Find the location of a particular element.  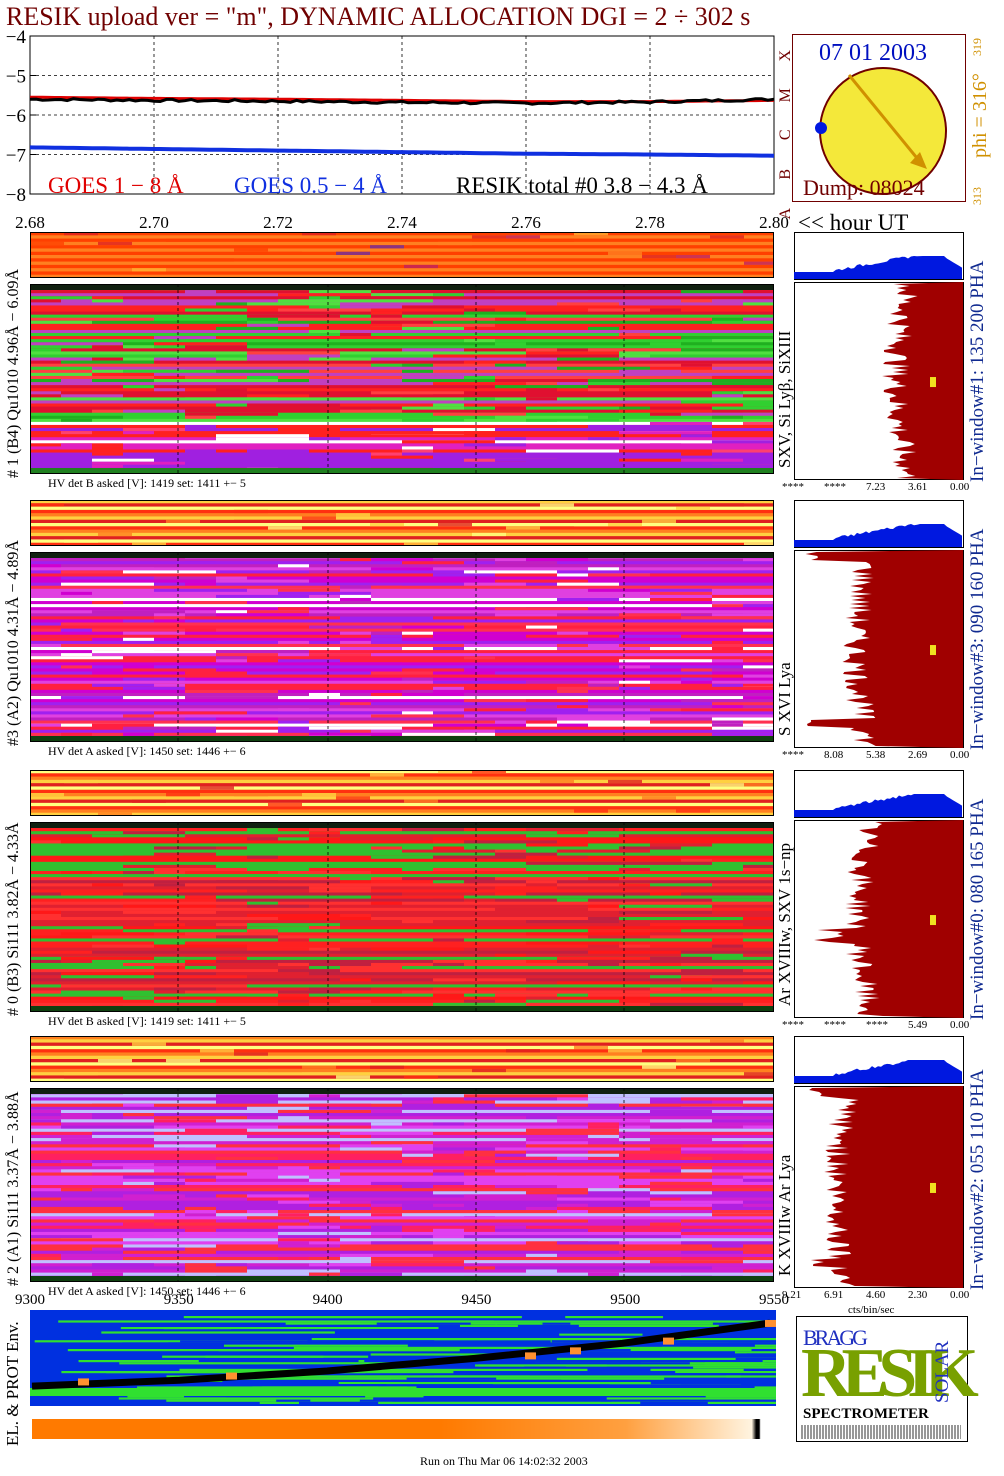

spectrum-area is located at coordinates (922, 381).